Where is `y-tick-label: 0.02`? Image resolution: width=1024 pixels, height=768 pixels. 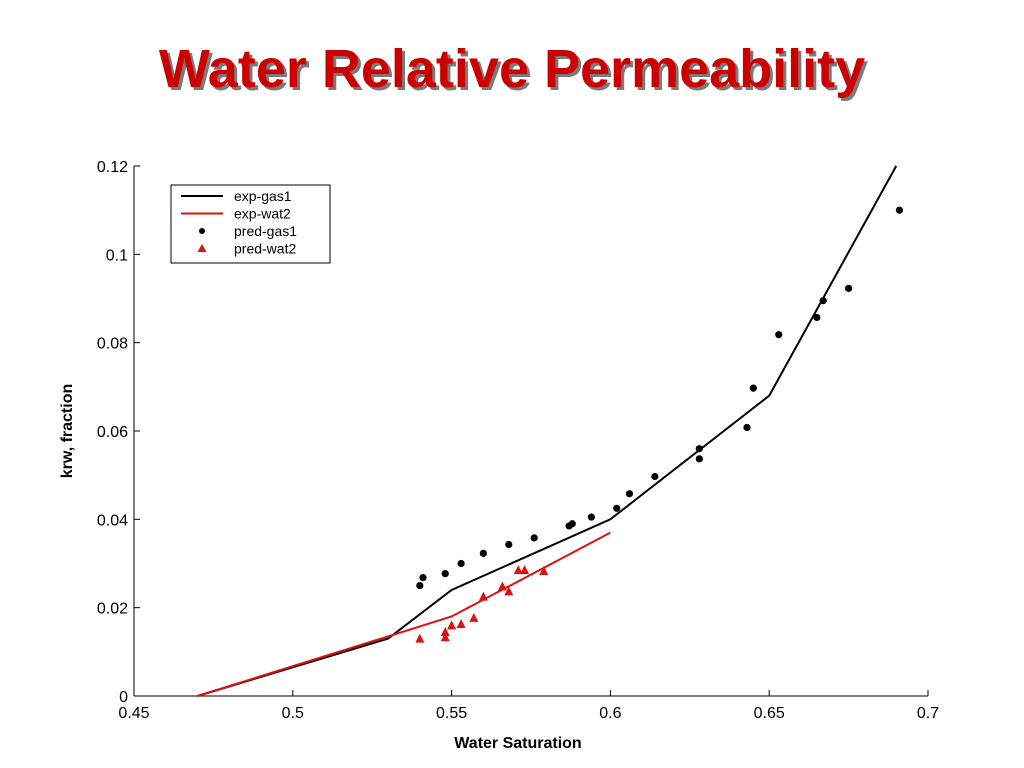 y-tick-label: 0.02 is located at coordinates (112, 609).